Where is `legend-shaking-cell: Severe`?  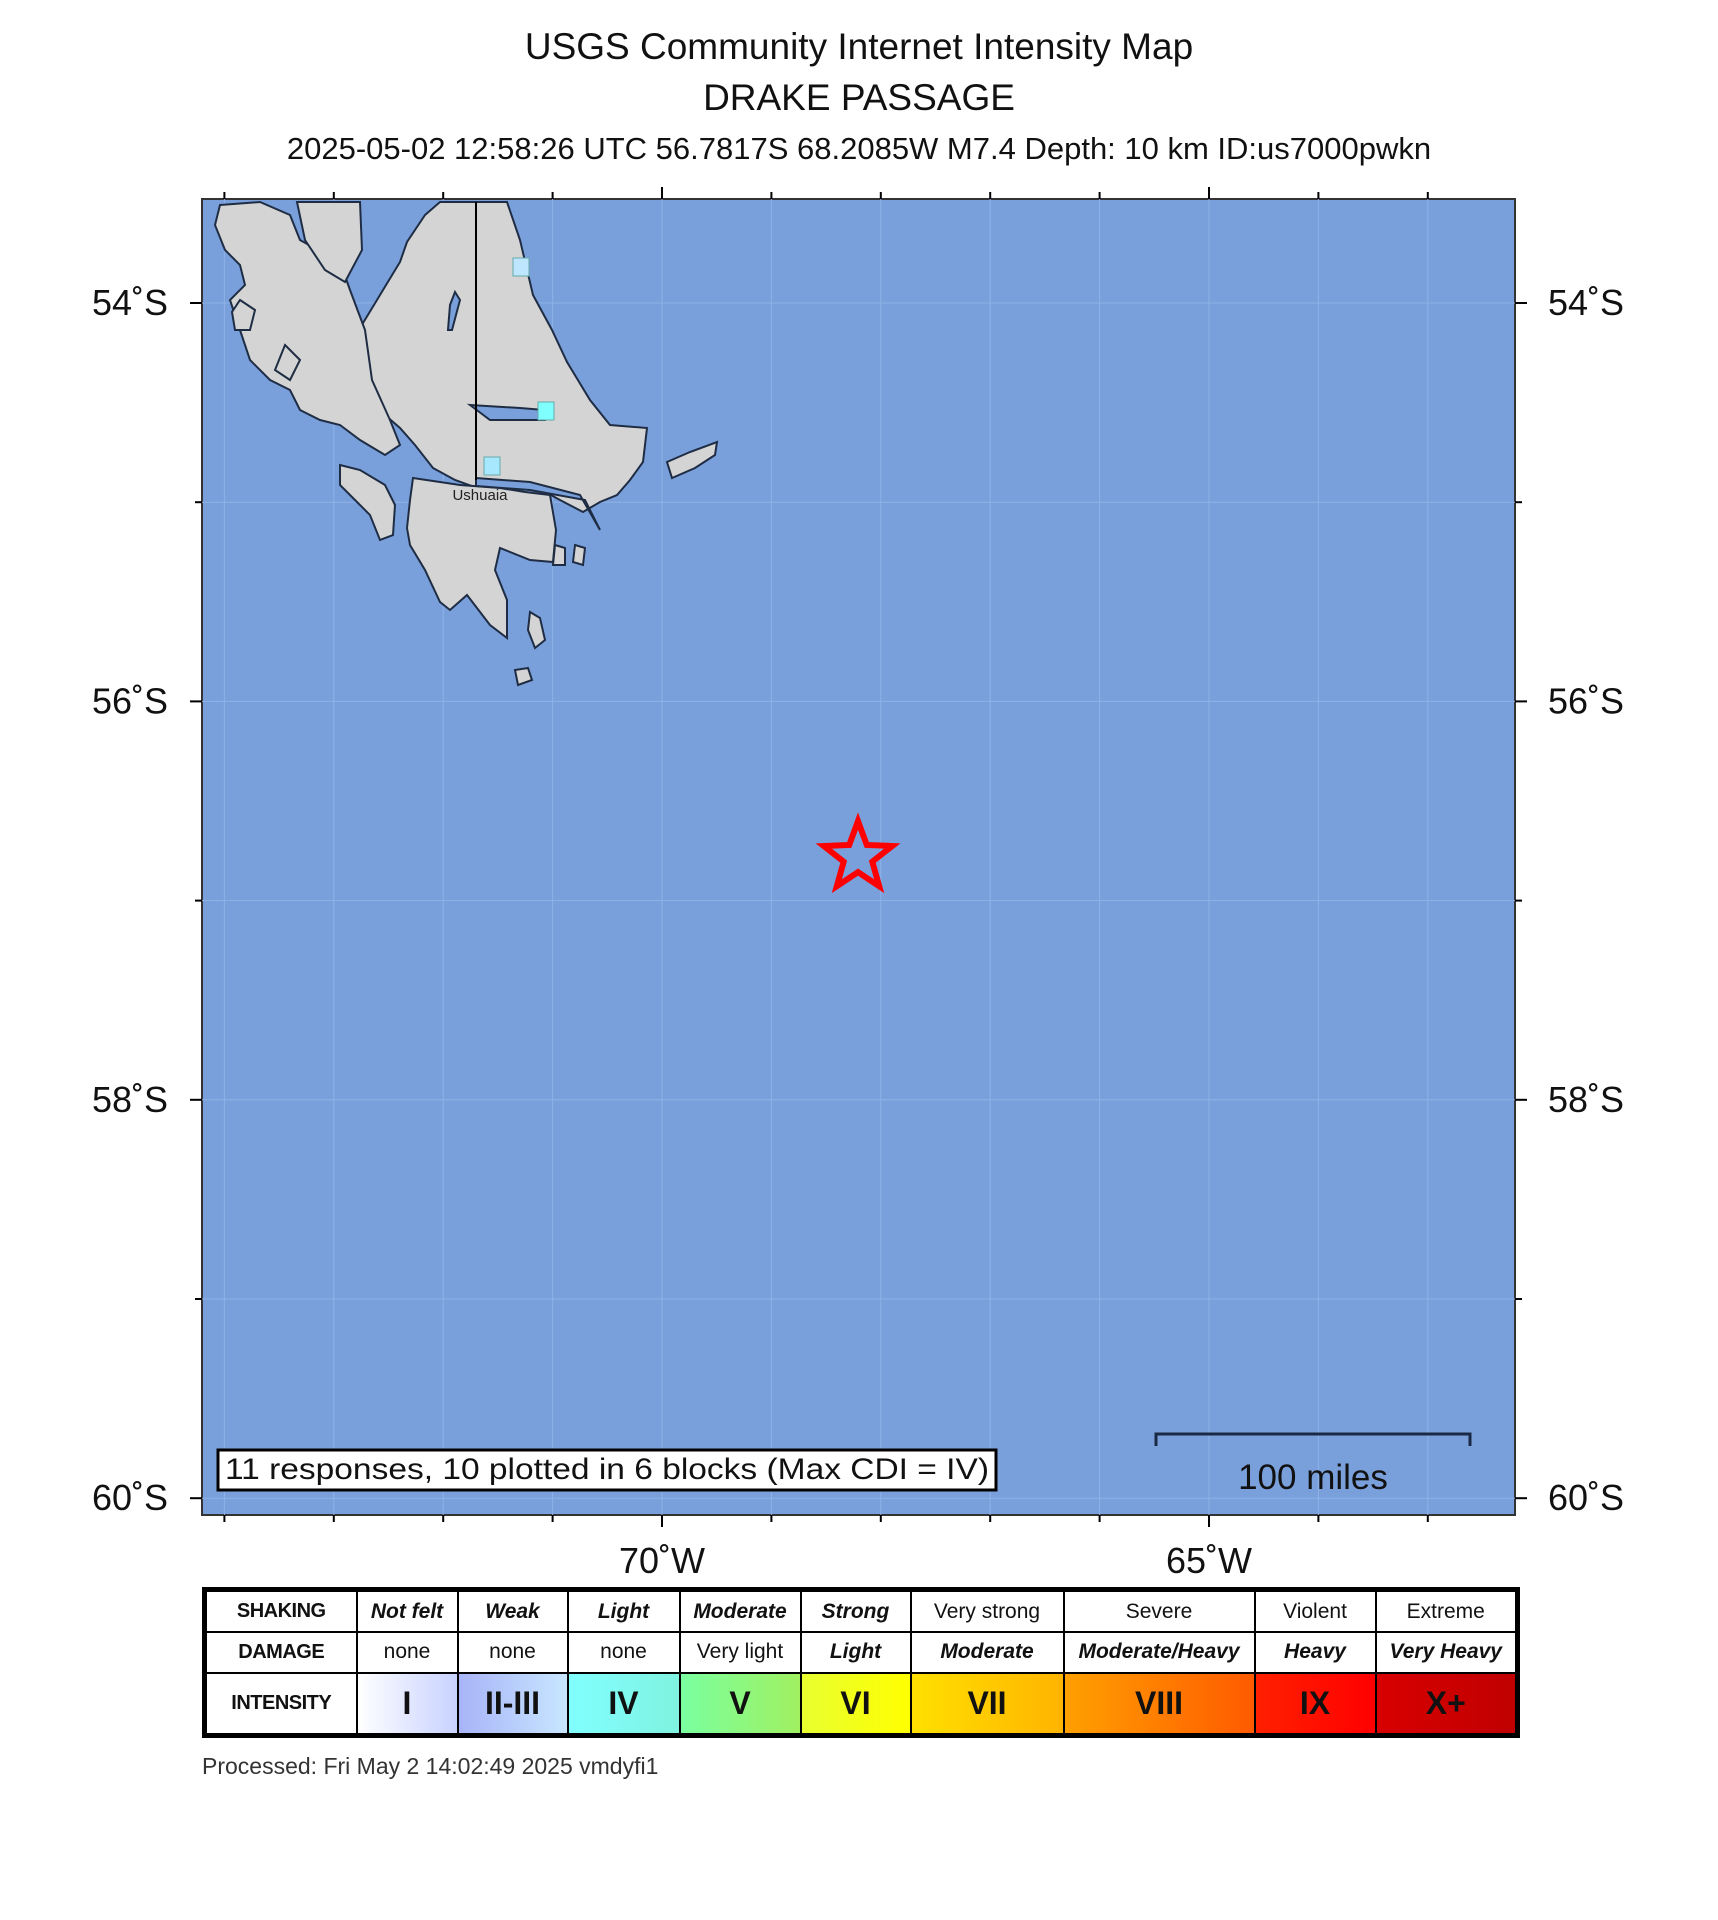
legend-shaking-cell: Severe is located at coordinates (1159, 1611).